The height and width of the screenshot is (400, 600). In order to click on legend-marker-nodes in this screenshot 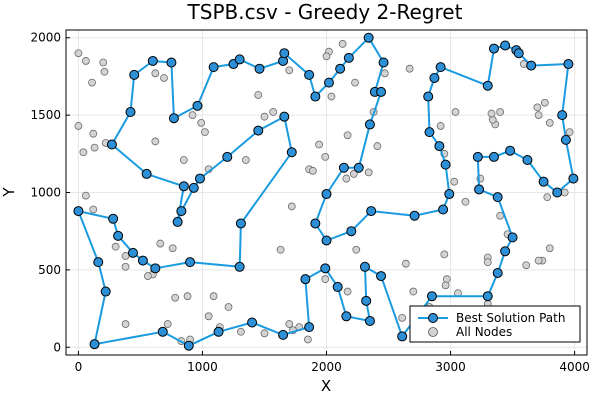, I will do `click(433, 332)`.